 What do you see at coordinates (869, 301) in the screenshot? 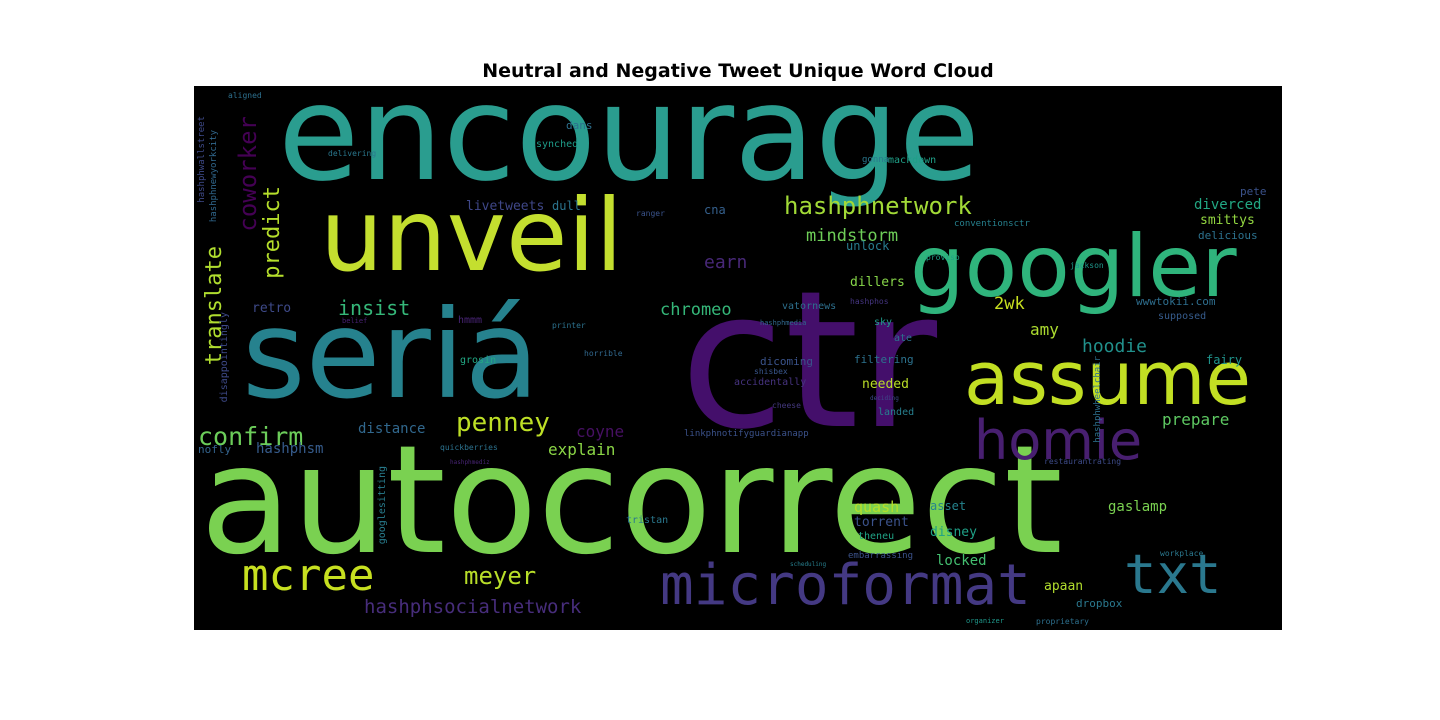
I see `word-hashphos: hashphos` at bounding box center [869, 301].